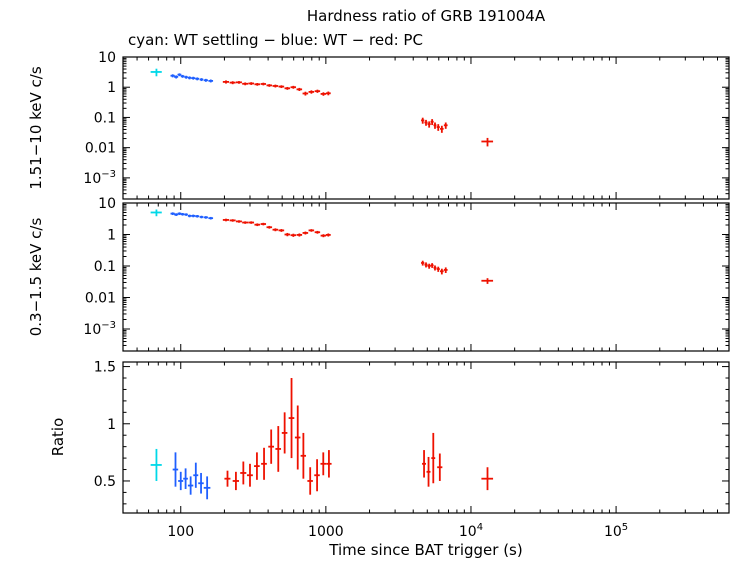 The height and width of the screenshot is (566, 742). What do you see at coordinates (471, 531) in the screenshot?
I see `svg-text: 10⁴` at bounding box center [471, 531].